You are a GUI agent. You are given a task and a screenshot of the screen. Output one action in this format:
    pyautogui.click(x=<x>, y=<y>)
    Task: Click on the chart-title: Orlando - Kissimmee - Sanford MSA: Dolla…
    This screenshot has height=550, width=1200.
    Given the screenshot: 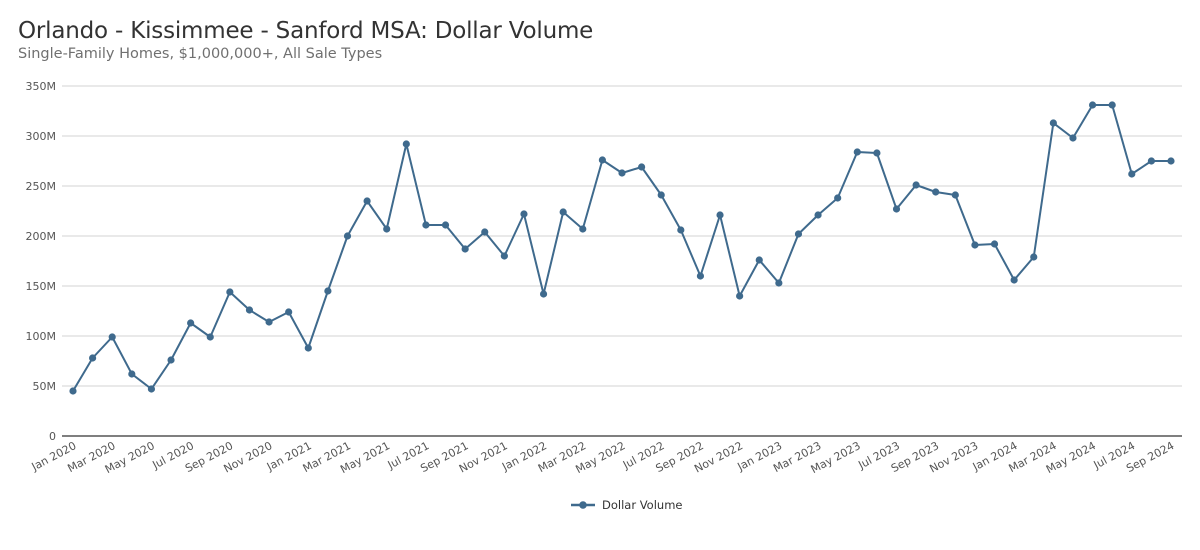 What is the action you would take?
    pyautogui.click(x=306, y=31)
    